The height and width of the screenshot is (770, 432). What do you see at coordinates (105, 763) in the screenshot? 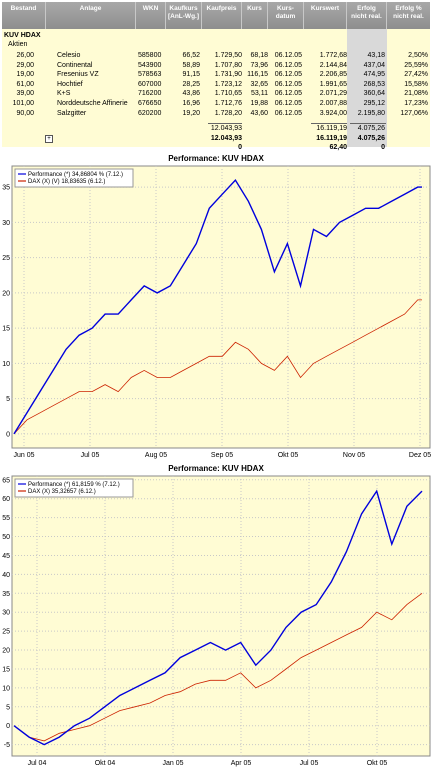
I see `x-tick-label: Okt 04` at bounding box center [105, 763].